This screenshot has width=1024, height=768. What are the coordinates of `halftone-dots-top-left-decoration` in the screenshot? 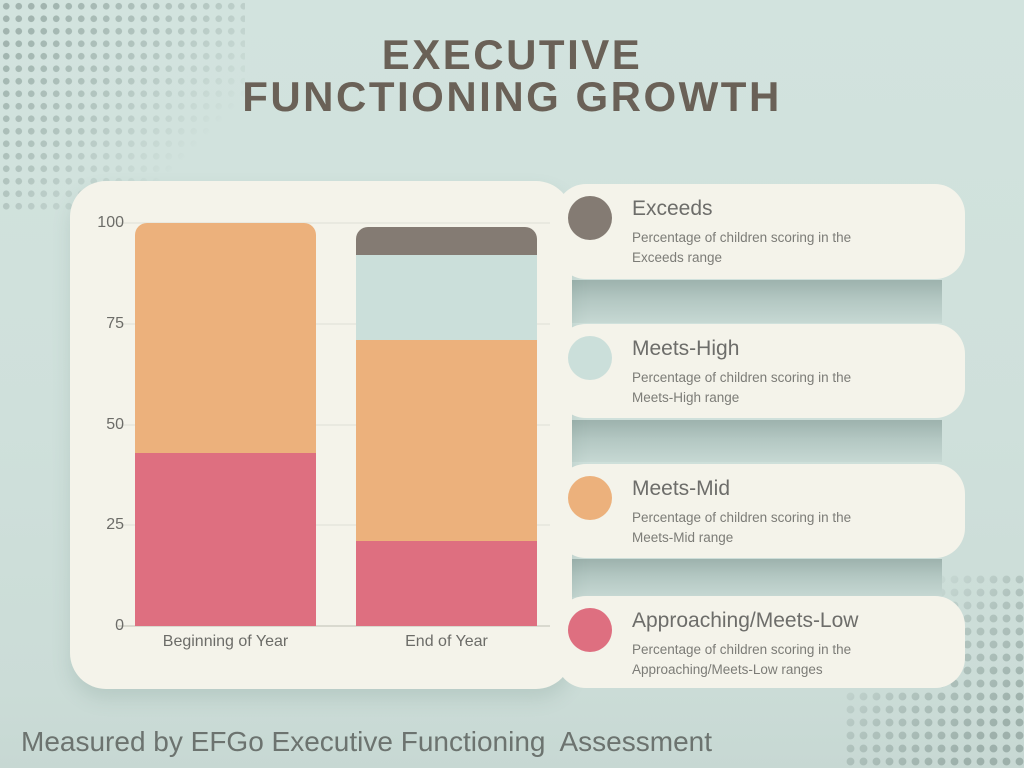 It's located at (122, 107).